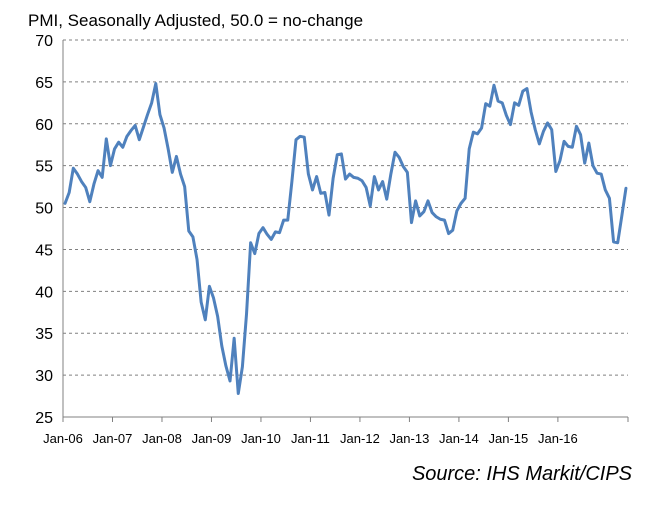 This screenshot has width=654, height=519. I want to click on y-tick-label: 45, so click(44, 250).